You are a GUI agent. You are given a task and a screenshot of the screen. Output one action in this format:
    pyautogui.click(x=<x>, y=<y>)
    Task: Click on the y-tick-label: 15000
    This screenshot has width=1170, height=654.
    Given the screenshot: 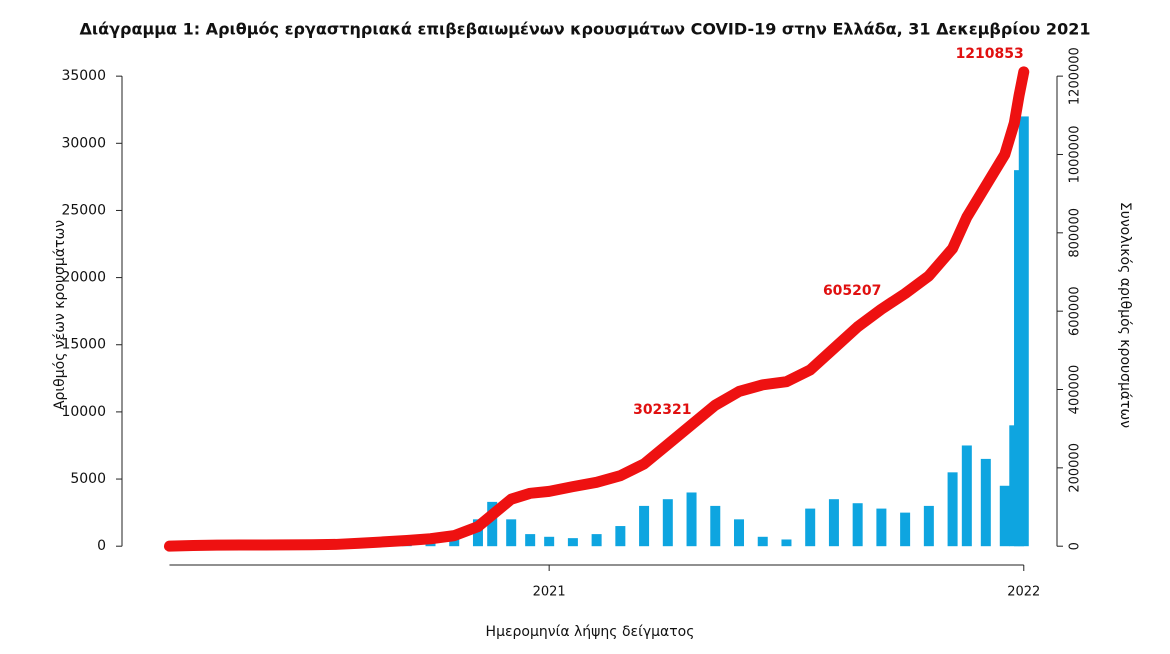 What is the action you would take?
    pyautogui.click(x=83, y=345)
    